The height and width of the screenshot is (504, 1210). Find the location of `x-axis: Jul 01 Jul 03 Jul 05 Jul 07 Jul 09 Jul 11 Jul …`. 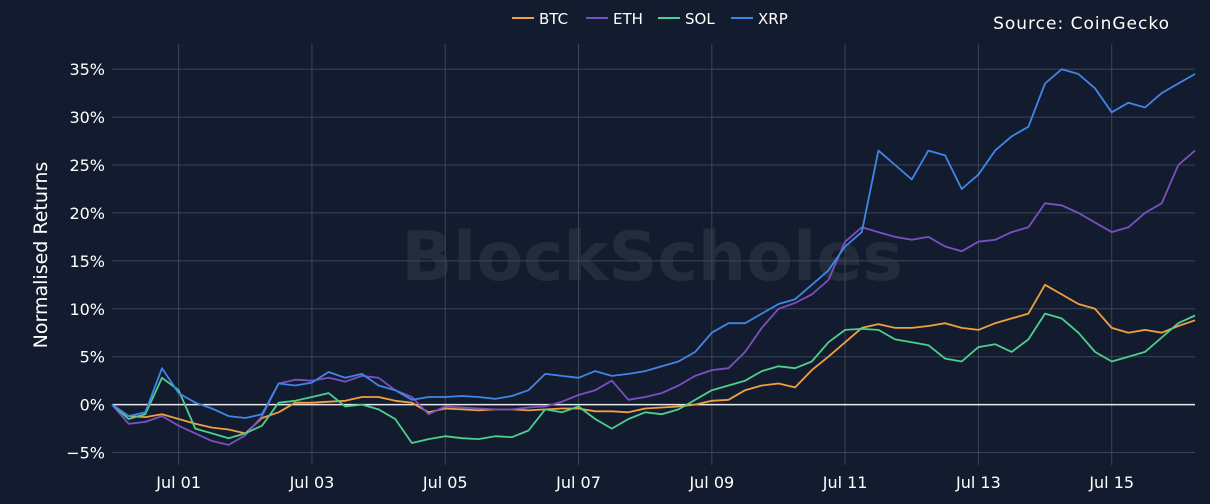

x-axis: Jul 01 Jul 03 Jul 05 Jul 07 Jul 09 Jul 11 Jul … is located at coordinates (644, 482).